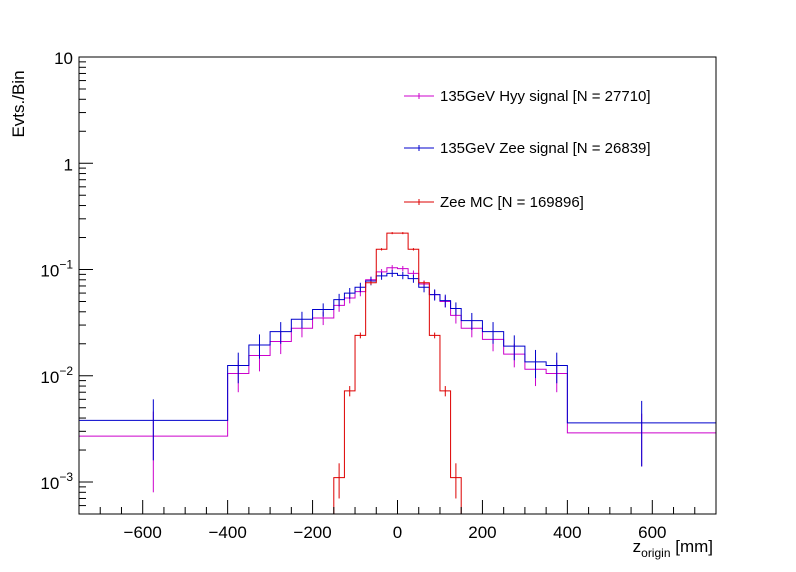 Image resolution: width=796 pixels, height=572 pixels. Describe the element at coordinates (512, 202) in the screenshot. I see `legend-label: Zee MC [N = 169896]` at that location.